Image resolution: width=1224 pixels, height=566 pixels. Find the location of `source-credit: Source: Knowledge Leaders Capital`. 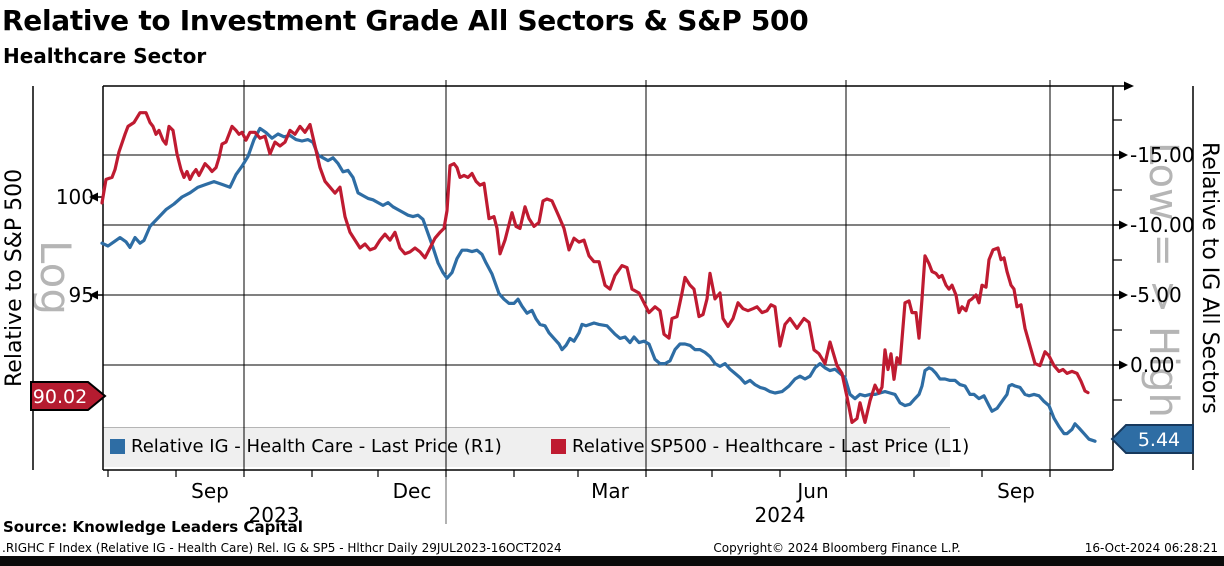

source-credit: Source: Knowledge Leaders Capital is located at coordinates (153, 527).